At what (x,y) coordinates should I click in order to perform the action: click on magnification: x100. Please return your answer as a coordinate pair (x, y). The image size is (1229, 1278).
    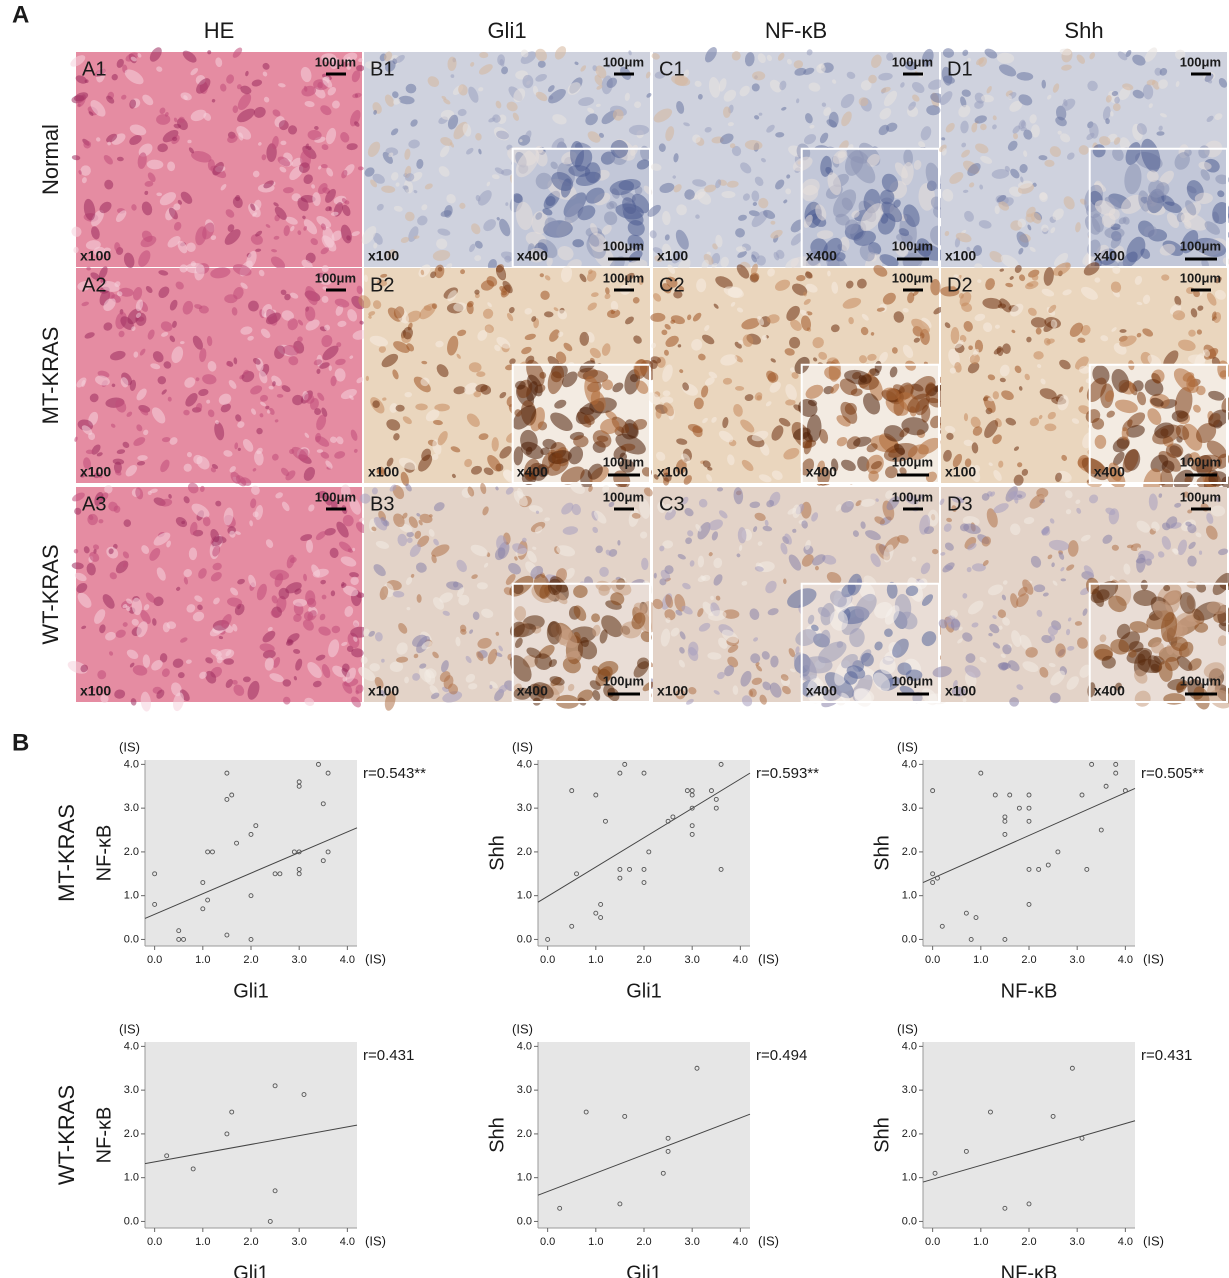
    Looking at the image, I should click on (383, 472).